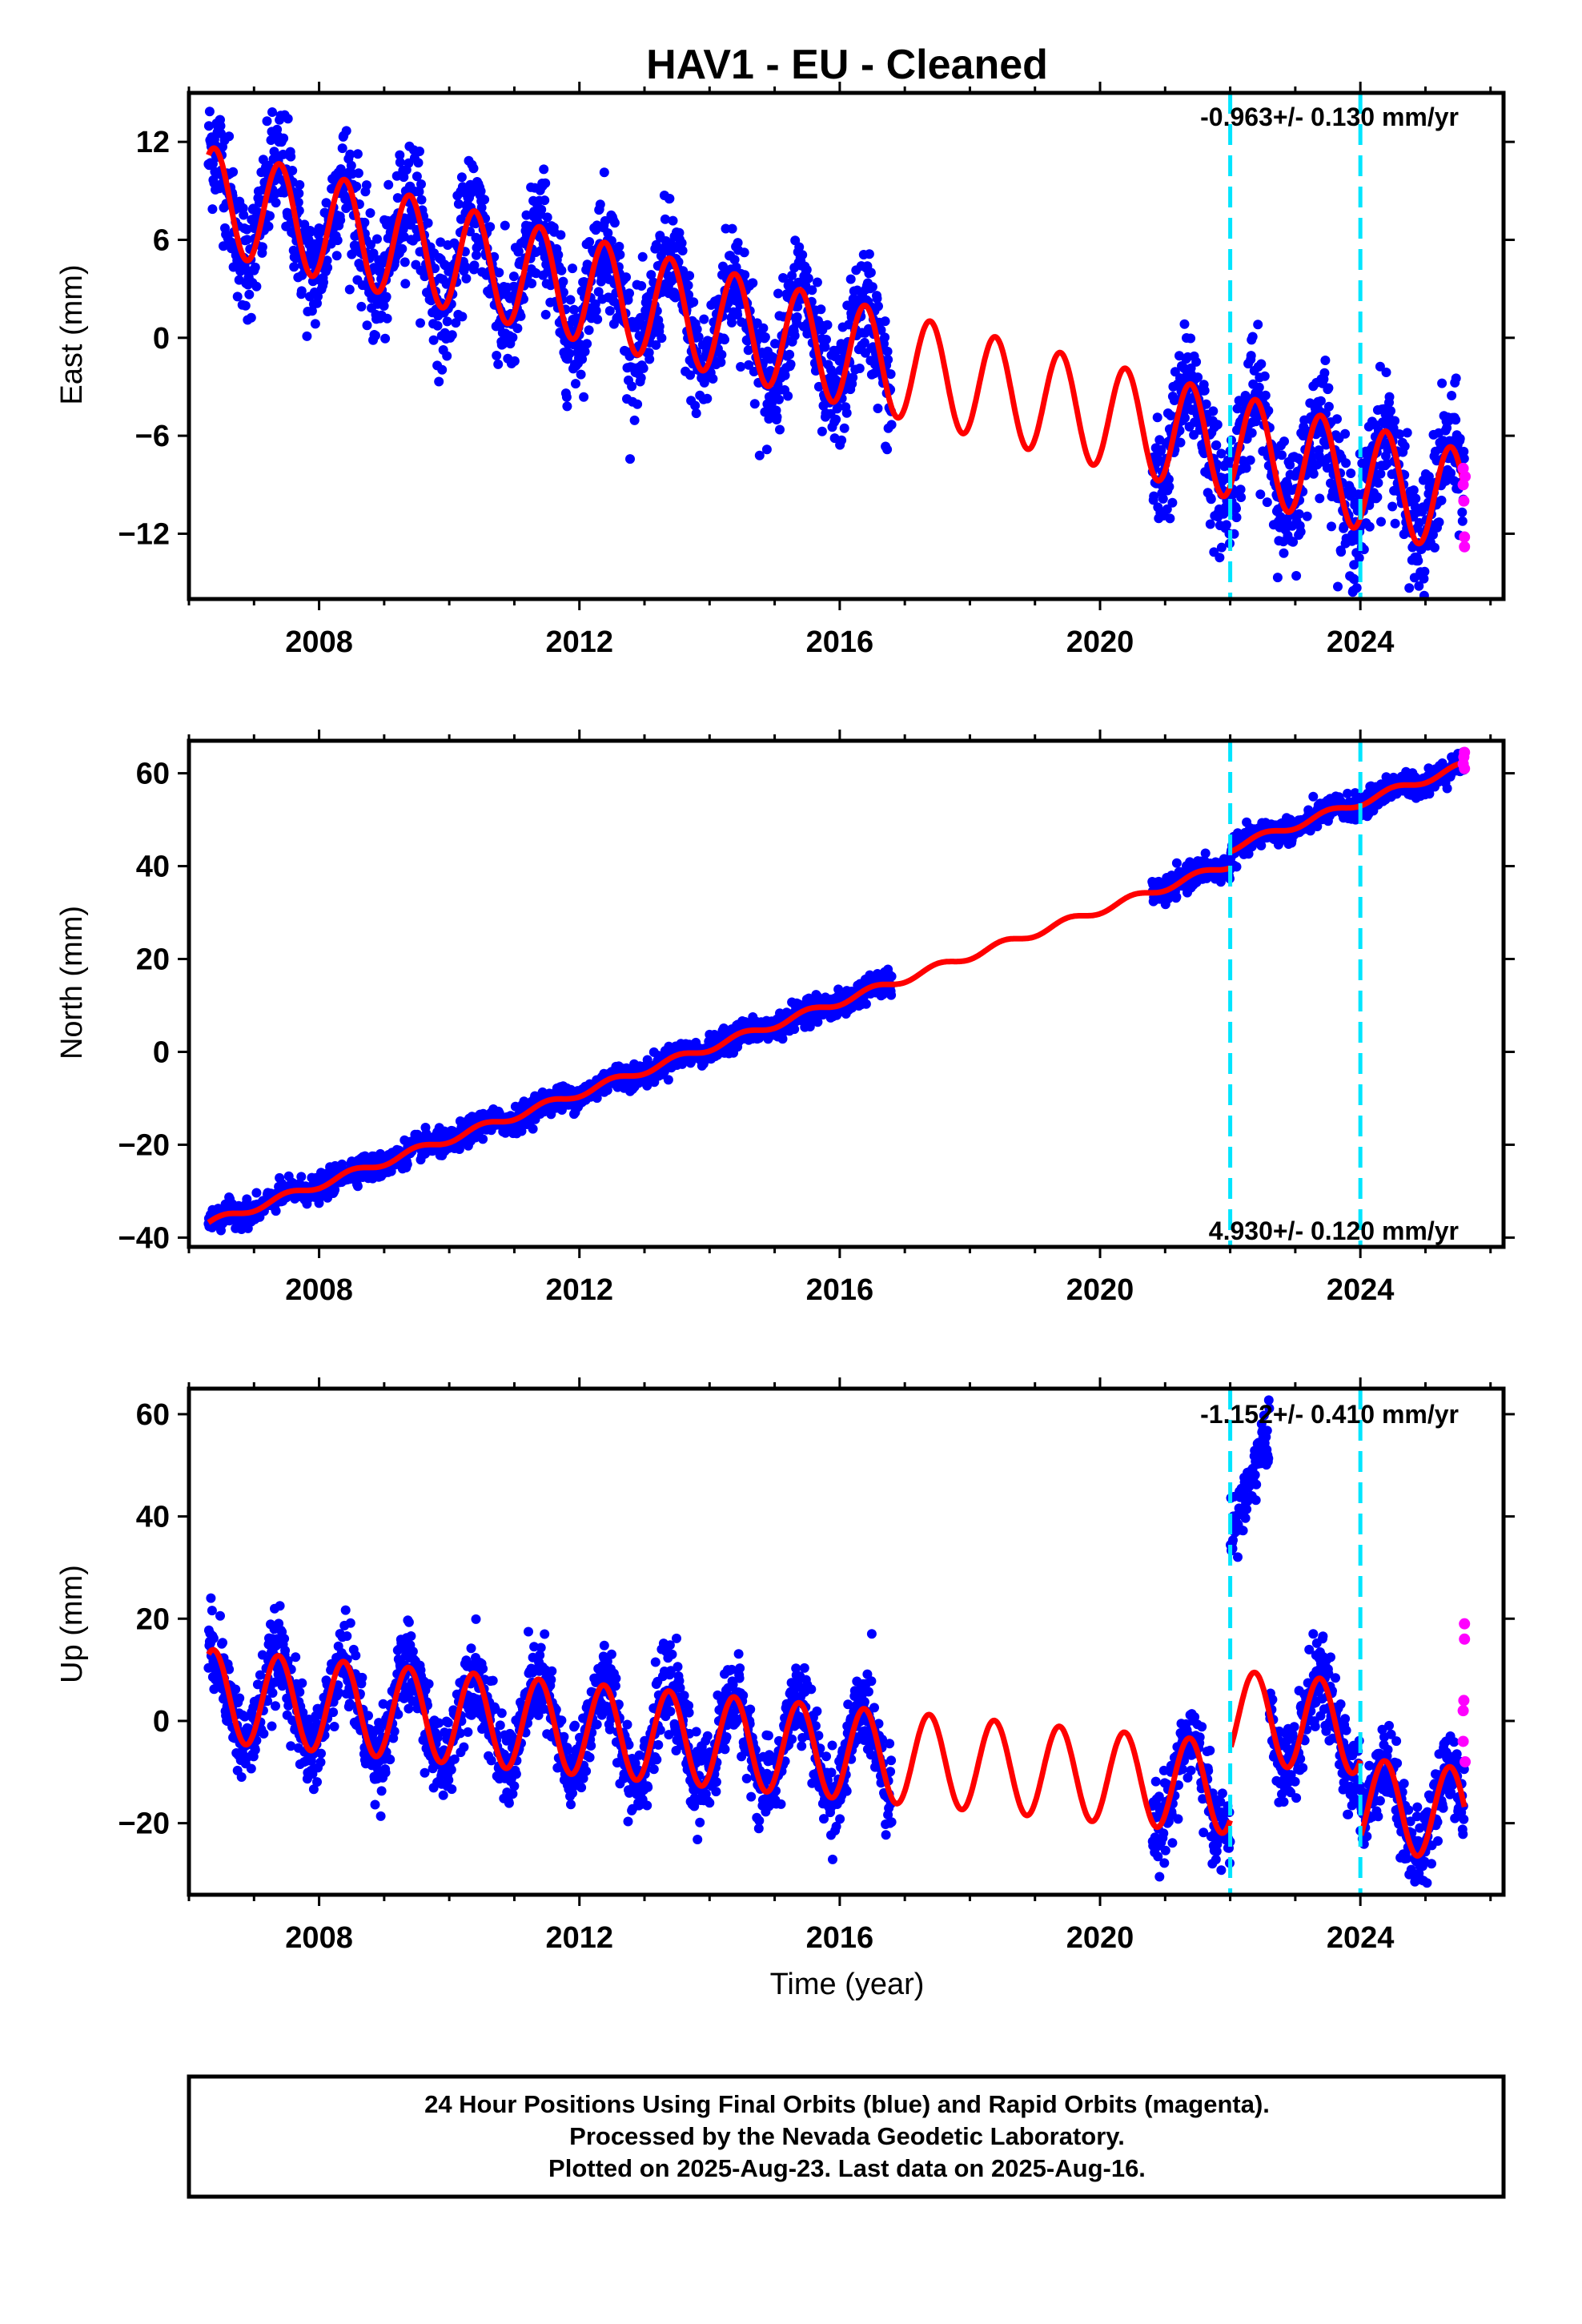  What do you see at coordinates (1464, 507) in the screenshot?
I see `east-rapid-points` at bounding box center [1464, 507].